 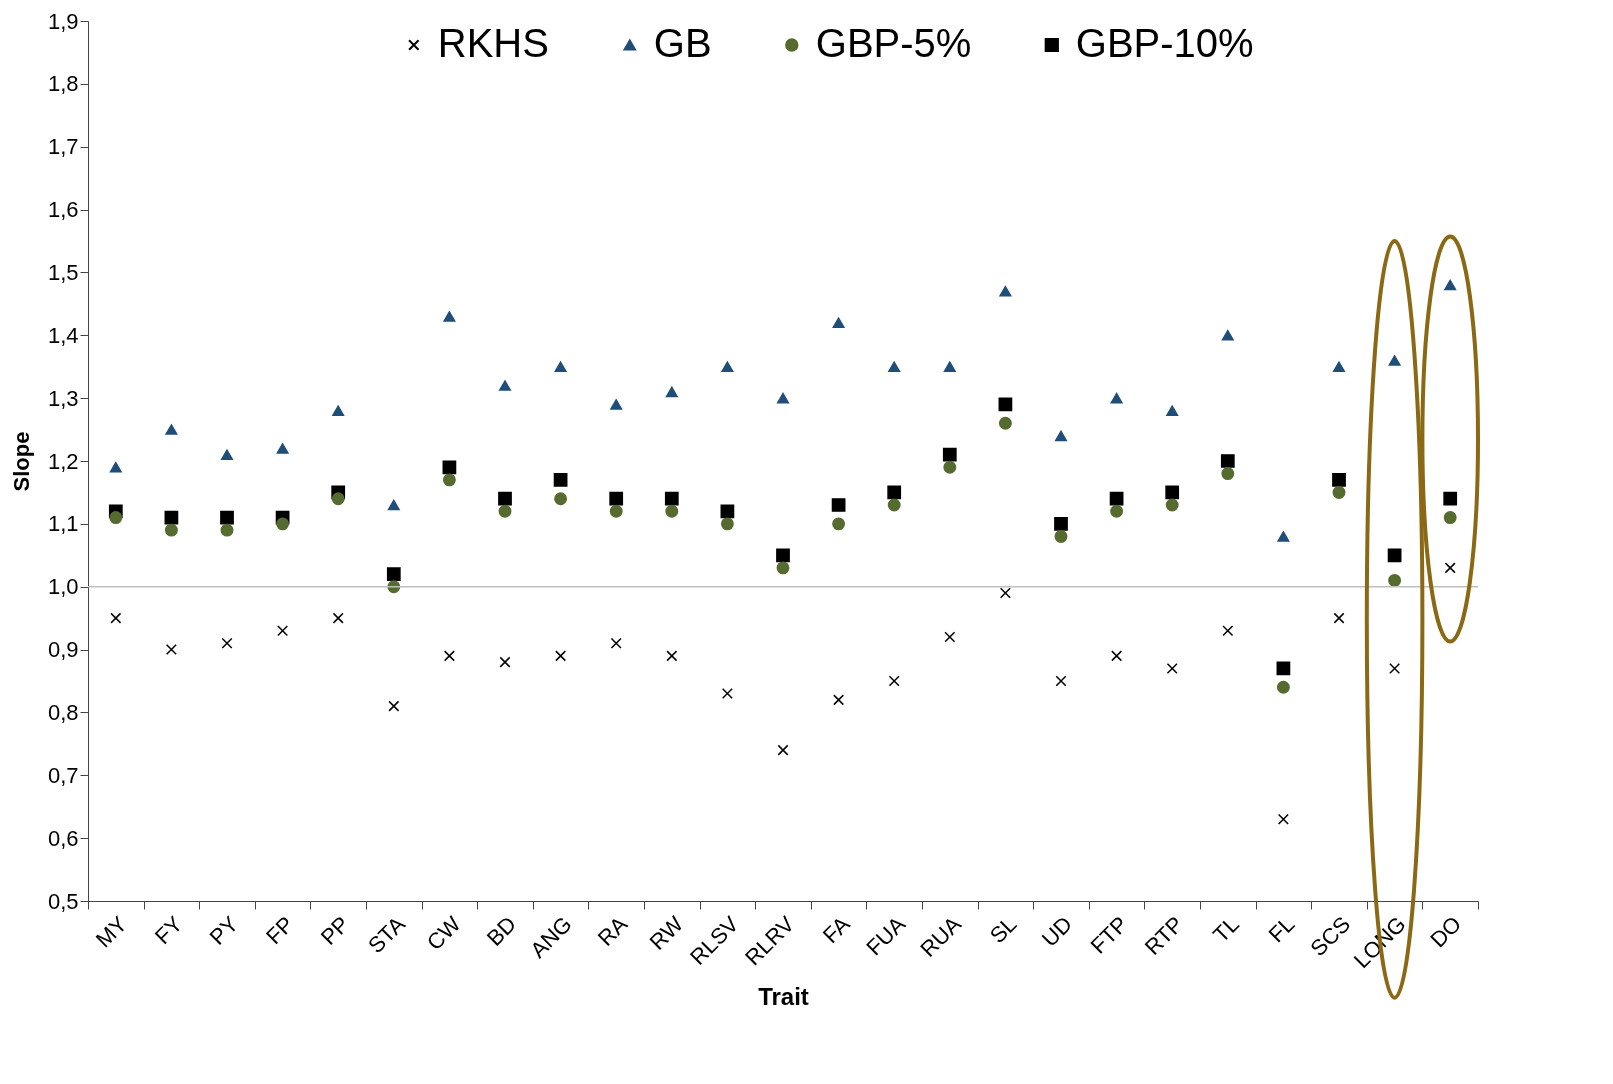 What do you see at coordinates (63, 398) in the screenshot?
I see `y-tick-label: 1,3` at bounding box center [63, 398].